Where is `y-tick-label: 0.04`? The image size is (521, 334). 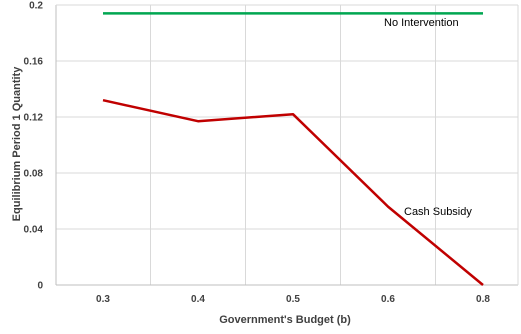
y-tick-label: 0.04 is located at coordinates (34, 230).